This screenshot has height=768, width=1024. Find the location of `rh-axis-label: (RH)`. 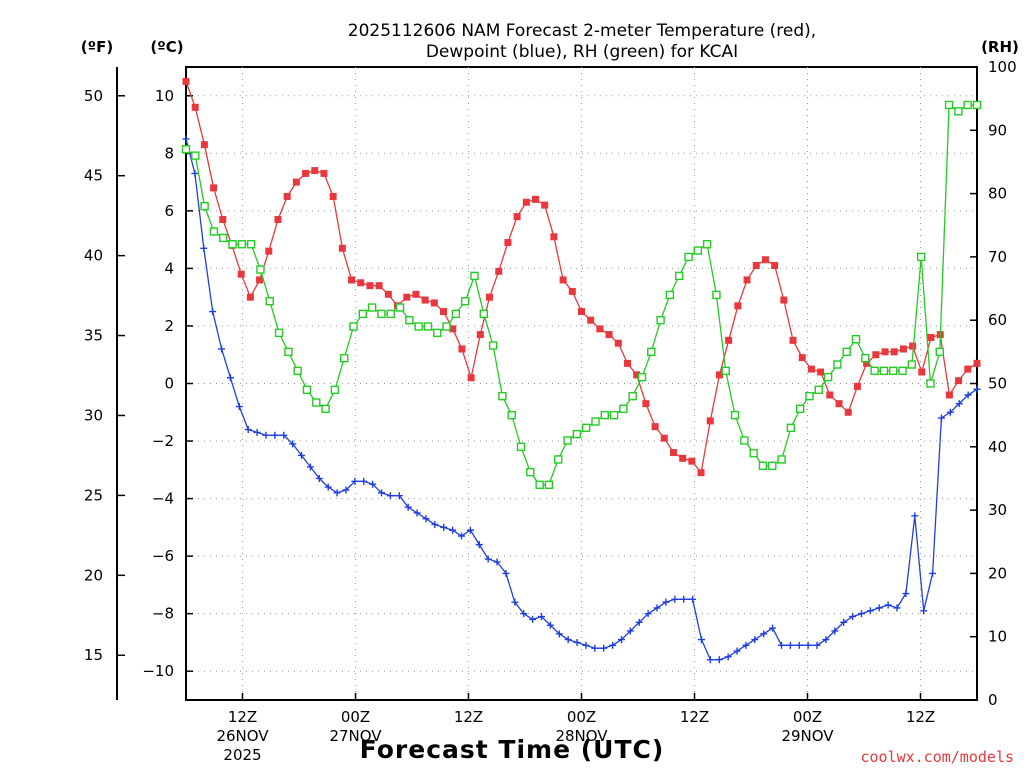

rh-axis-label: (RH) is located at coordinates (1000, 47).